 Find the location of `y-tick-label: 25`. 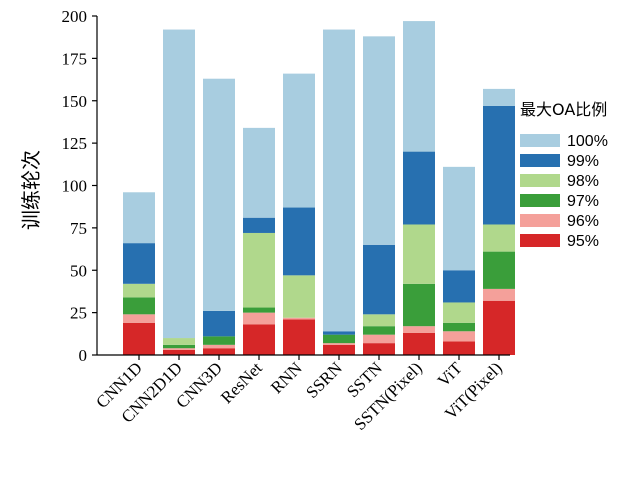

y-tick-label: 25 is located at coordinates (78, 313).